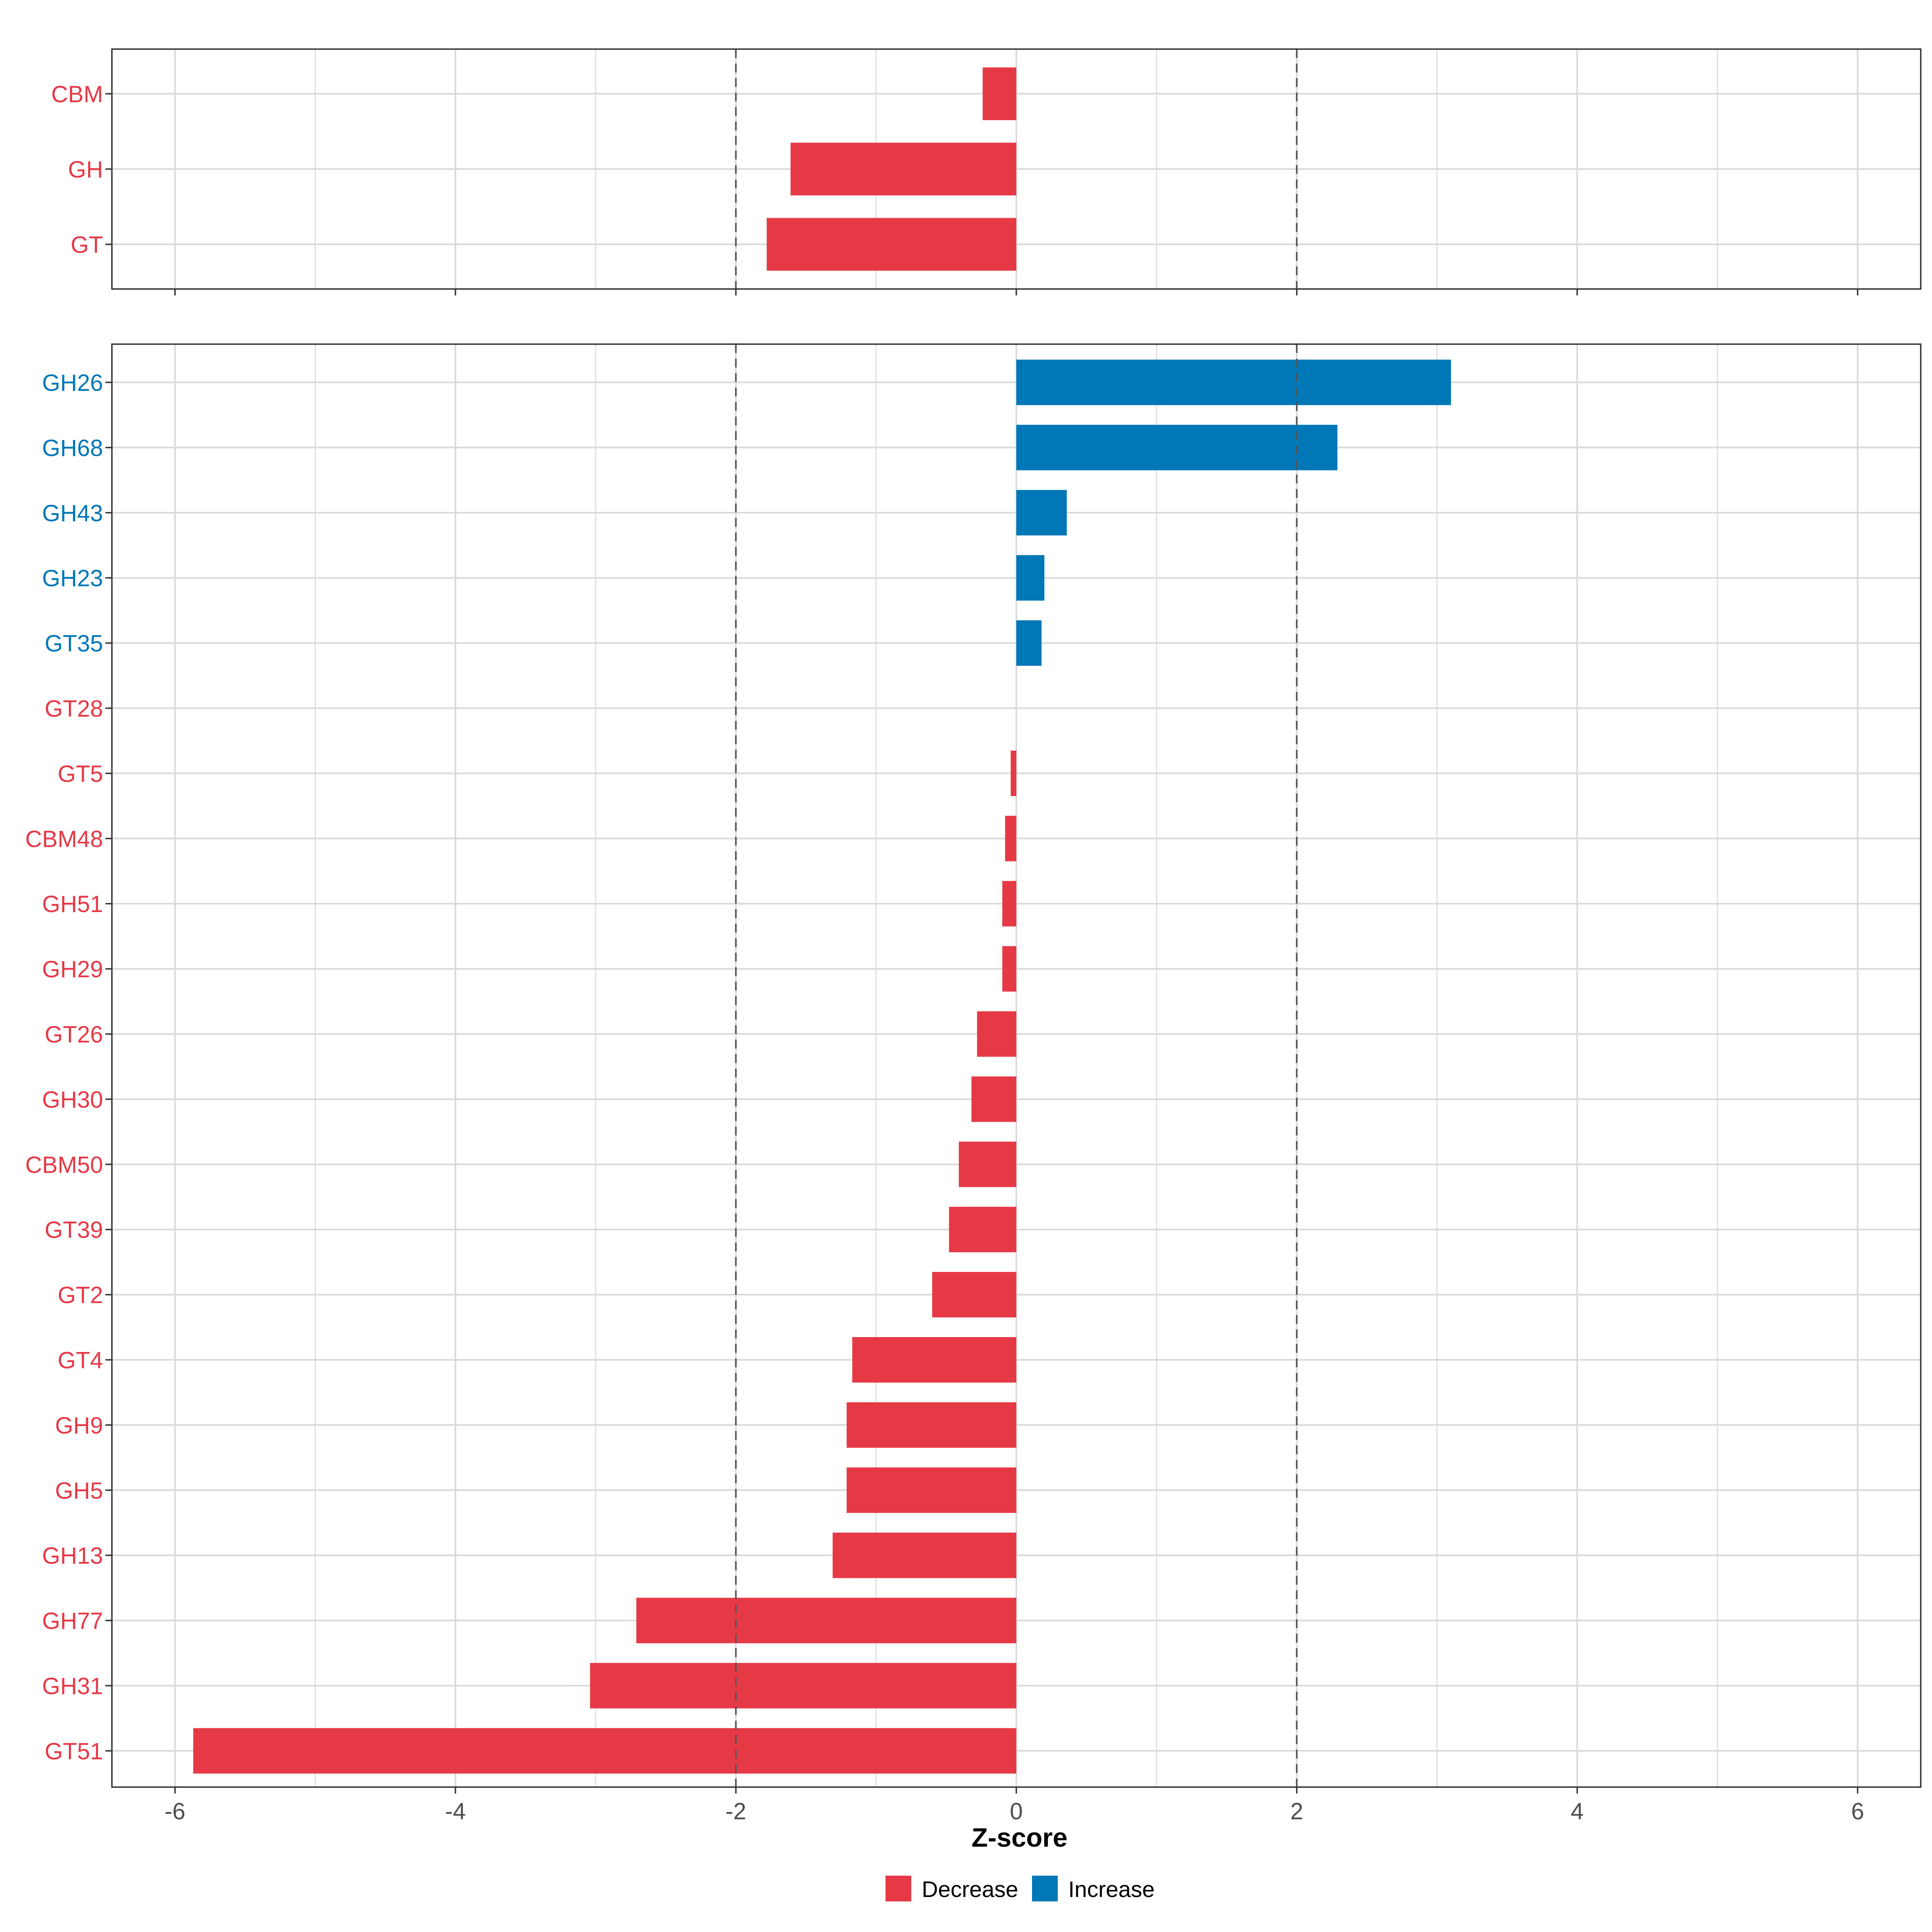 Image resolution: width=1932 pixels, height=1932 pixels. What do you see at coordinates (77, 94) in the screenshot?
I see `y-tick-label-cbm: CBM` at bounding box center [77, 94].